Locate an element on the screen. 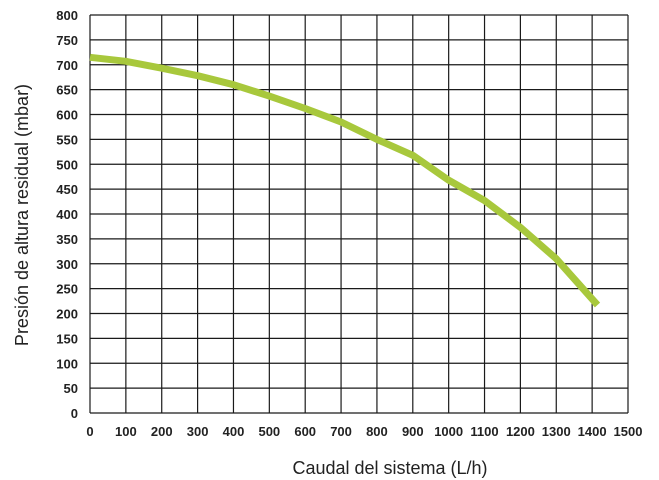 The image size is (659, 480). x-tick-label: 1200 is located at coordinates (520, 431).